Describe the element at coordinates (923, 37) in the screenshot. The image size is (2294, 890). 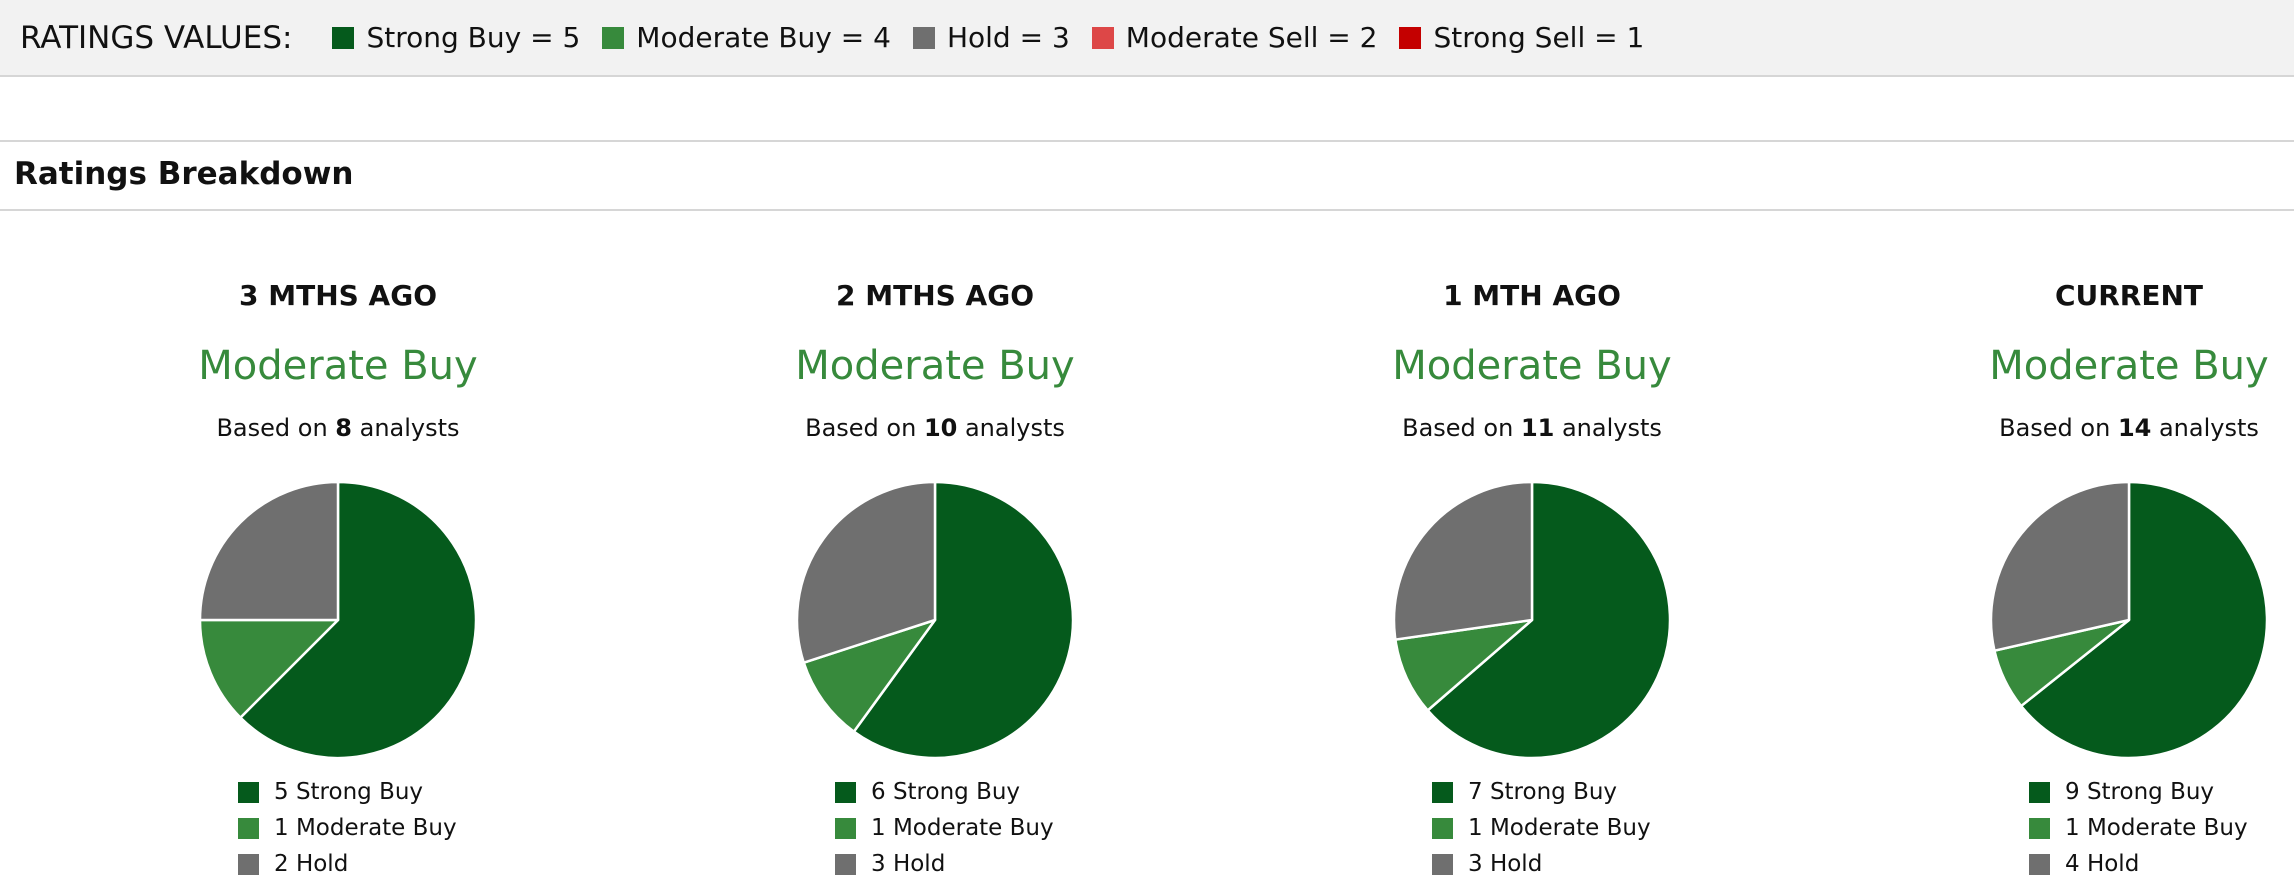
I see `legend-swatch-hold` at that location.